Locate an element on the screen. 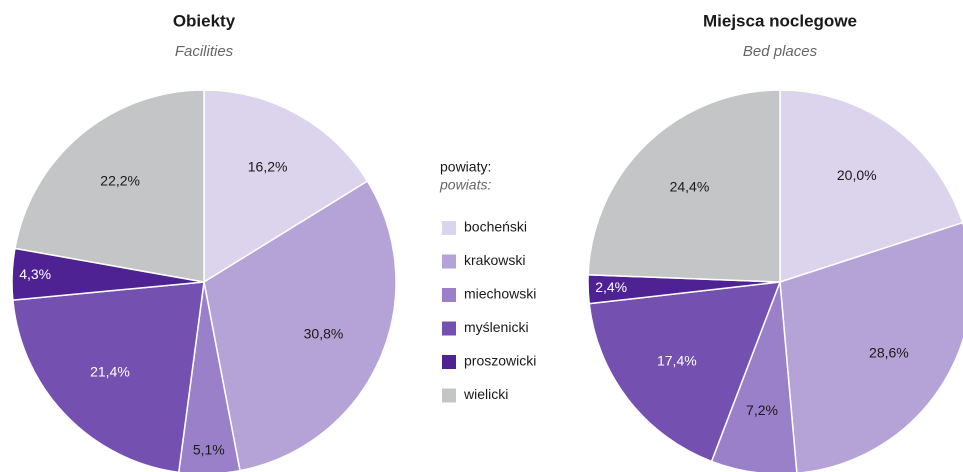  legend-label: krakowski is located at coordinates (494, 260).